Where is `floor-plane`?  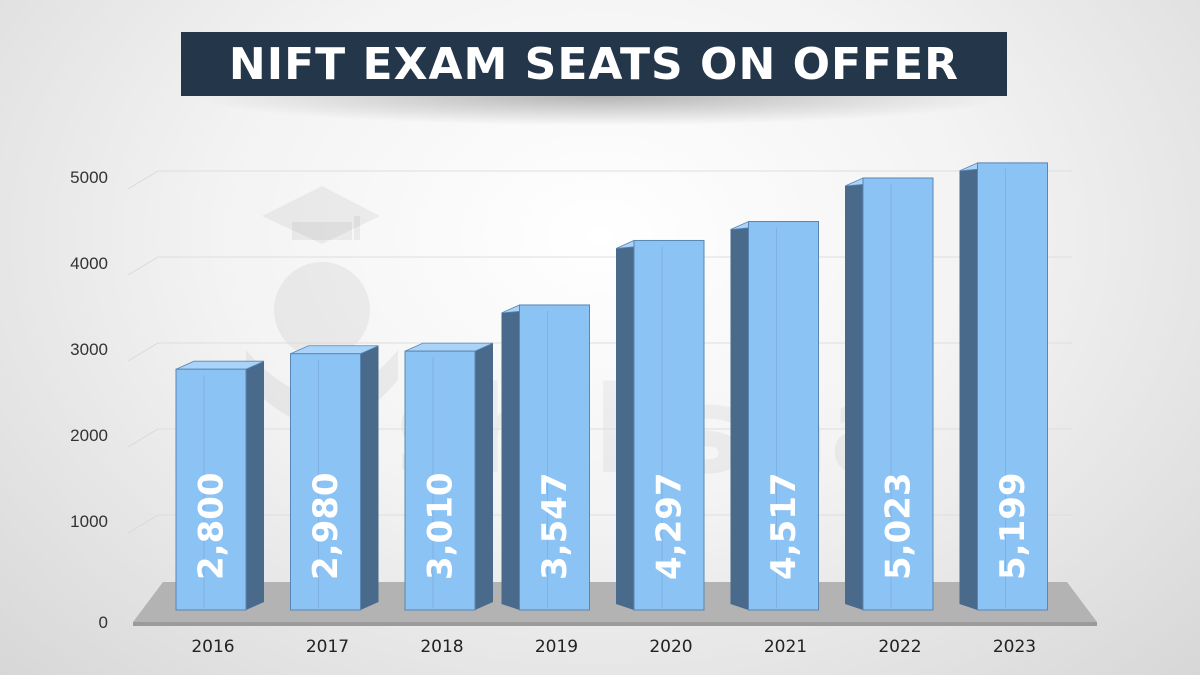 floor-plane is located at coordinates (615, 602).